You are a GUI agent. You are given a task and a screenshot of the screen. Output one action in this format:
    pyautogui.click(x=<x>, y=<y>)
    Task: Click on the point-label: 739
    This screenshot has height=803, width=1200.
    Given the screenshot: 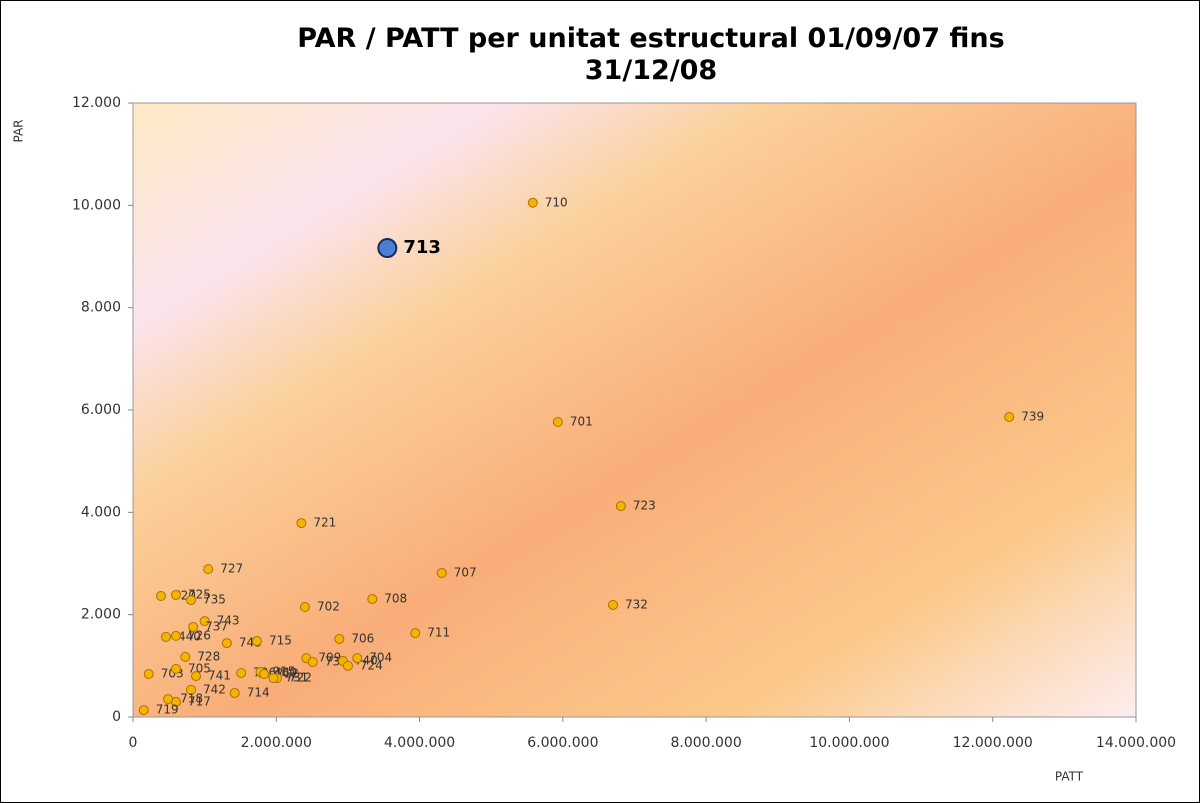 What is the action you would take?
    pyautogui.click(x=1032, y=417)
    